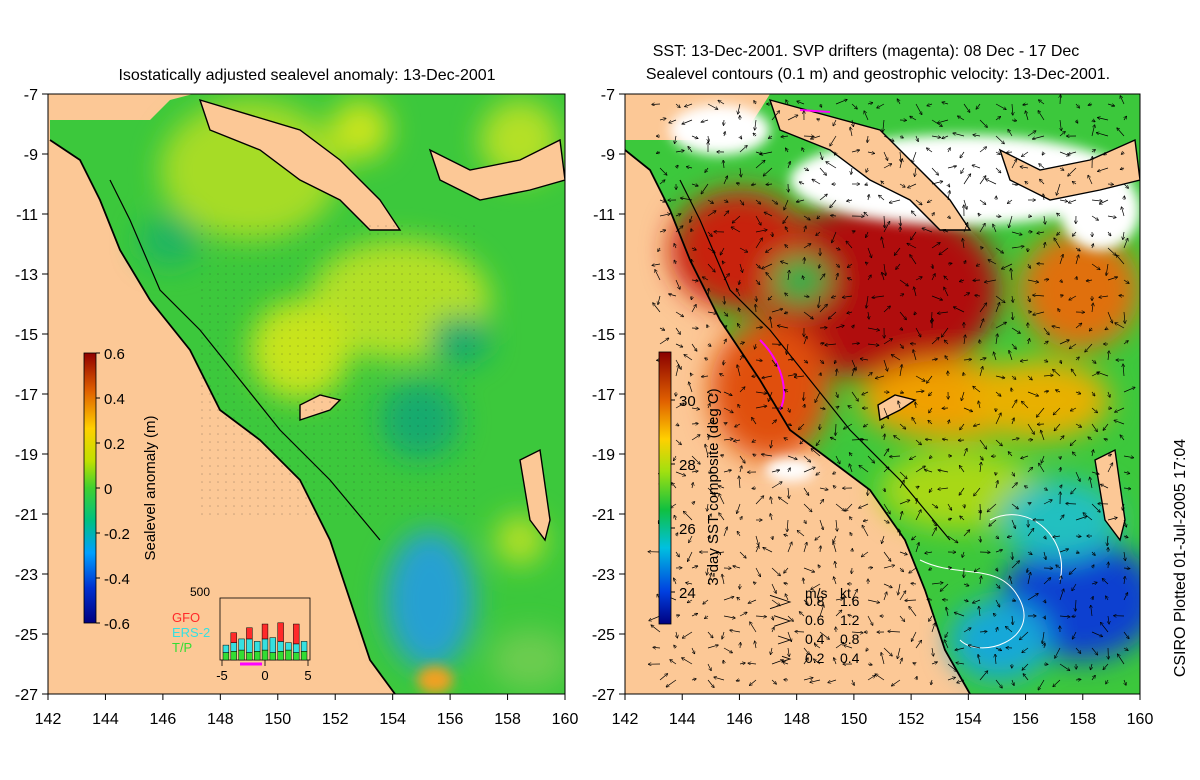  I want to click on right-y-tick-label: -17, so click(603, 395).